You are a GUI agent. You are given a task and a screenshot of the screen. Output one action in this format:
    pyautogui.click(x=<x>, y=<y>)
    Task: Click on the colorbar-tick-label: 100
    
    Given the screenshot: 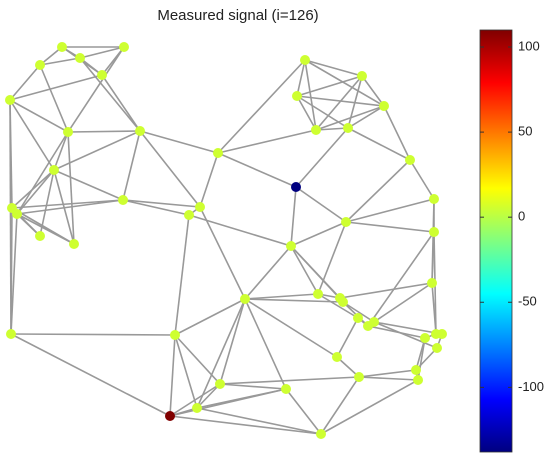 What is the action you would take?
    pyautogui.click(x=529, y=45)
    